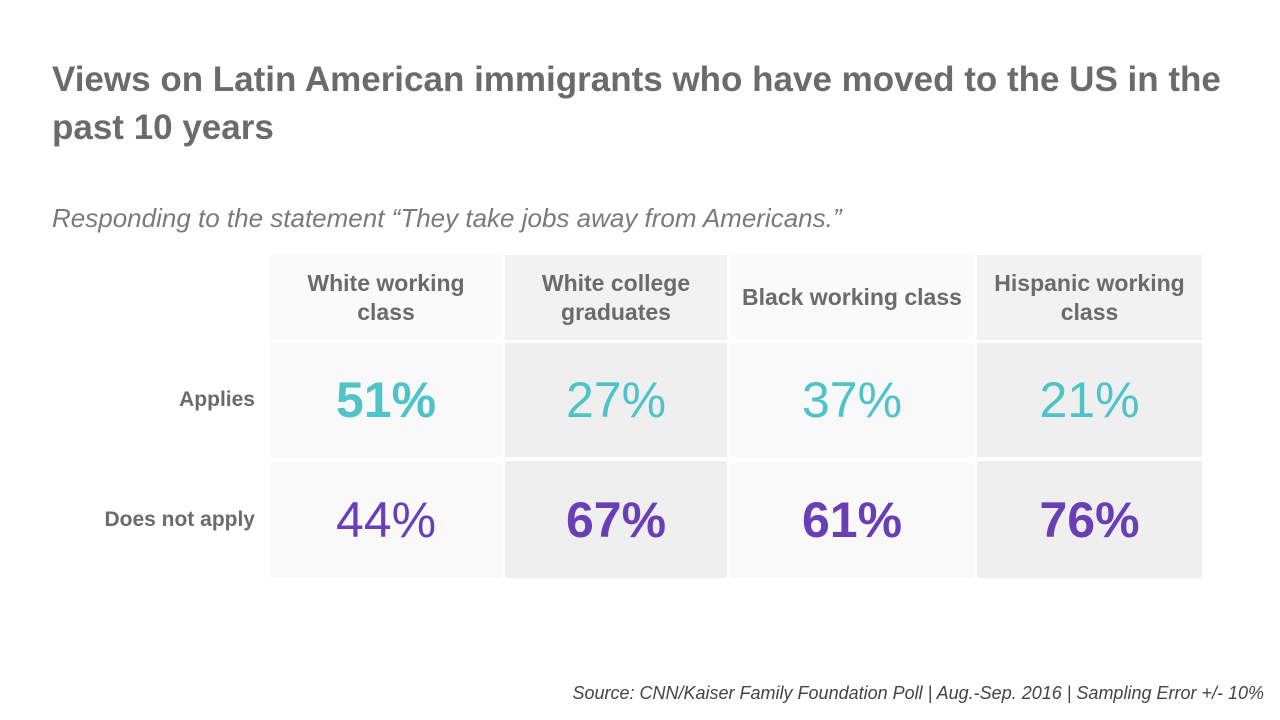 The image size is (1280, 720). I want to click on column-header: White college graduates, so click(616, 297).